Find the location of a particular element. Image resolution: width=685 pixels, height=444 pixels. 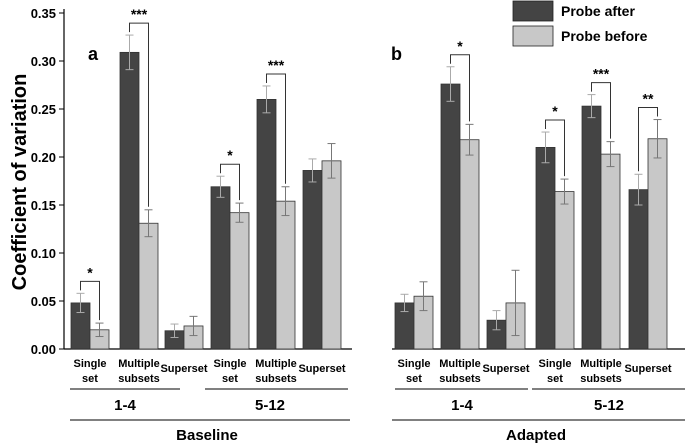

significance-marker: ** is located at coordinates (648, 99).